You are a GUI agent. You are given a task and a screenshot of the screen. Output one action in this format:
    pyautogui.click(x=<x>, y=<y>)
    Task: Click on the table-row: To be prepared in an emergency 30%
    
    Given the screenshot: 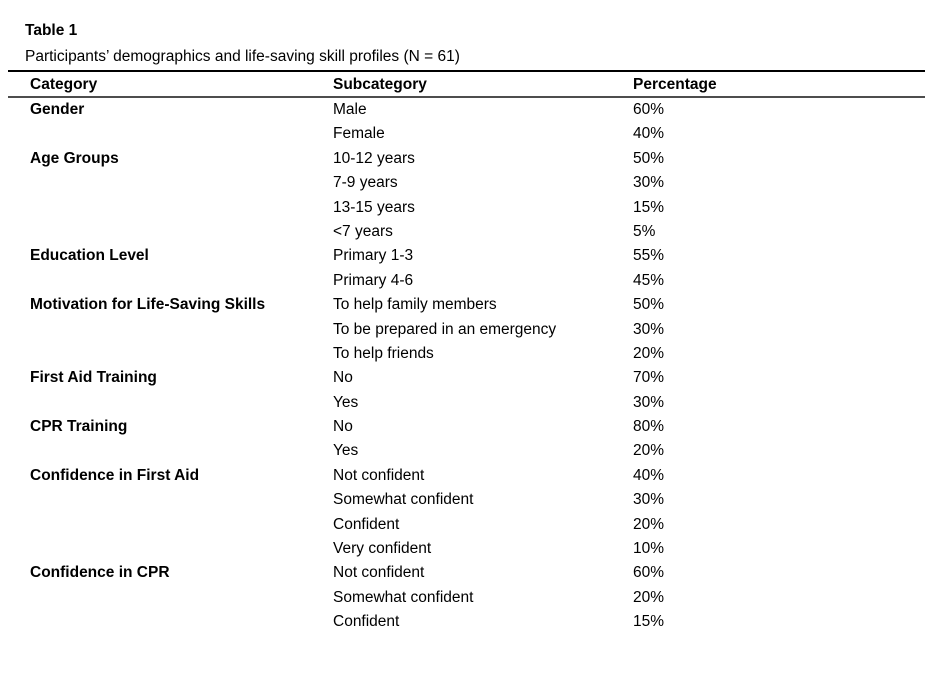 What is the action you would take?
    pyautogui.click(x=466, y=330)
    